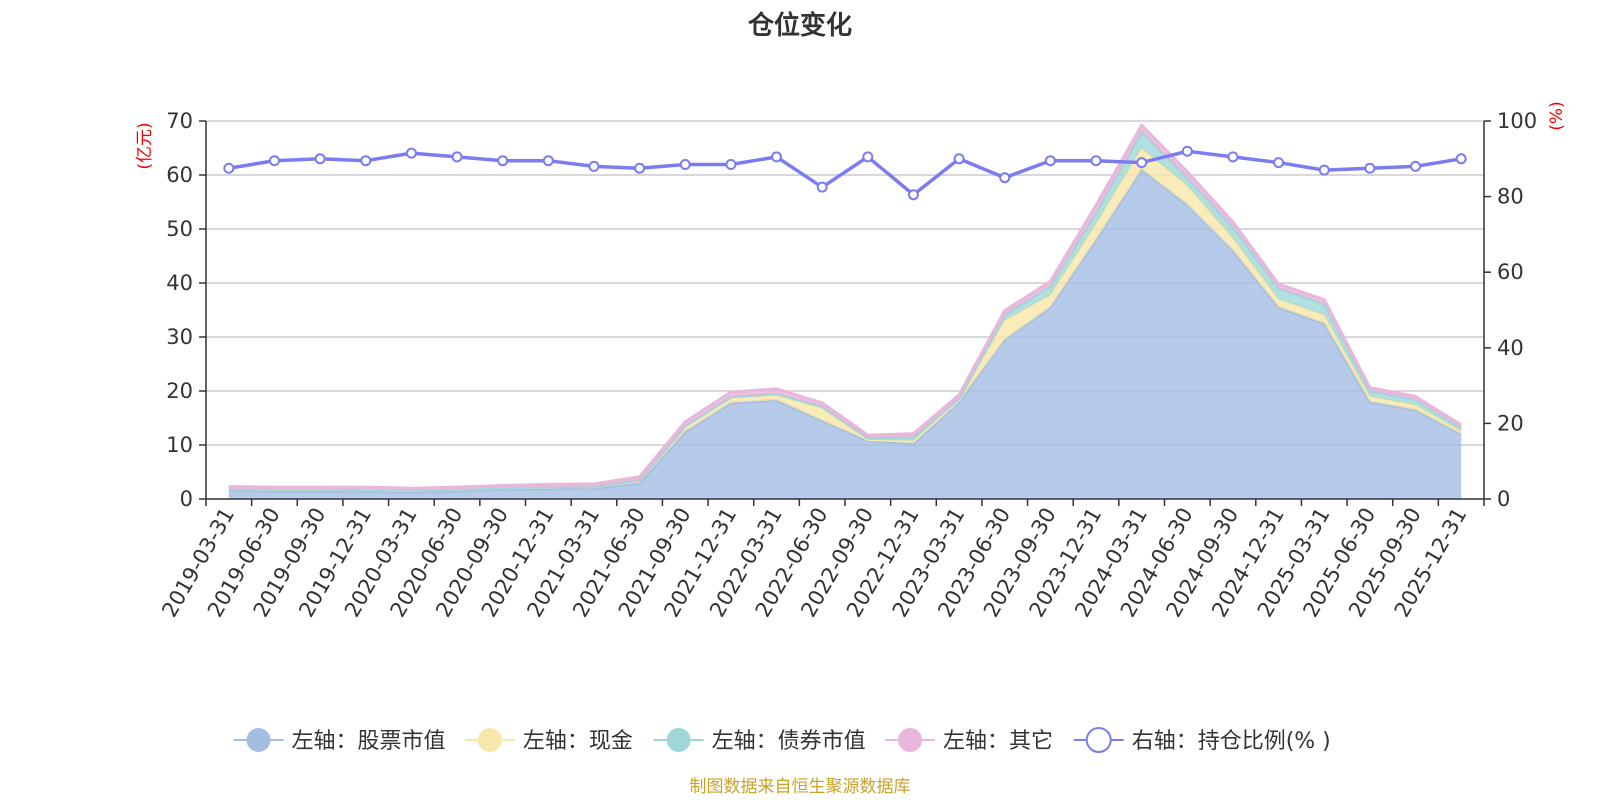 The image size is (1600, 800). I want to click on right-axis-tick-label: 100, so click(1517, 121).